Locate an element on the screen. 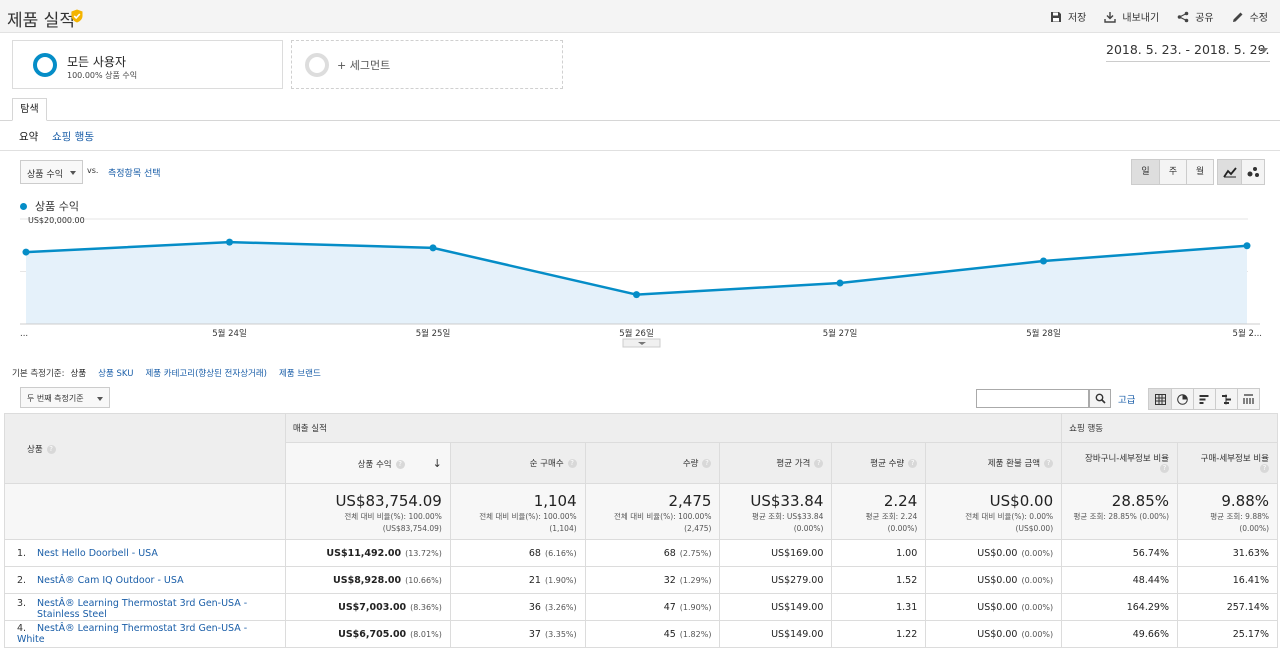  product-link: Nest Hello Doorbell - USA is located at coordinates (97, 553).